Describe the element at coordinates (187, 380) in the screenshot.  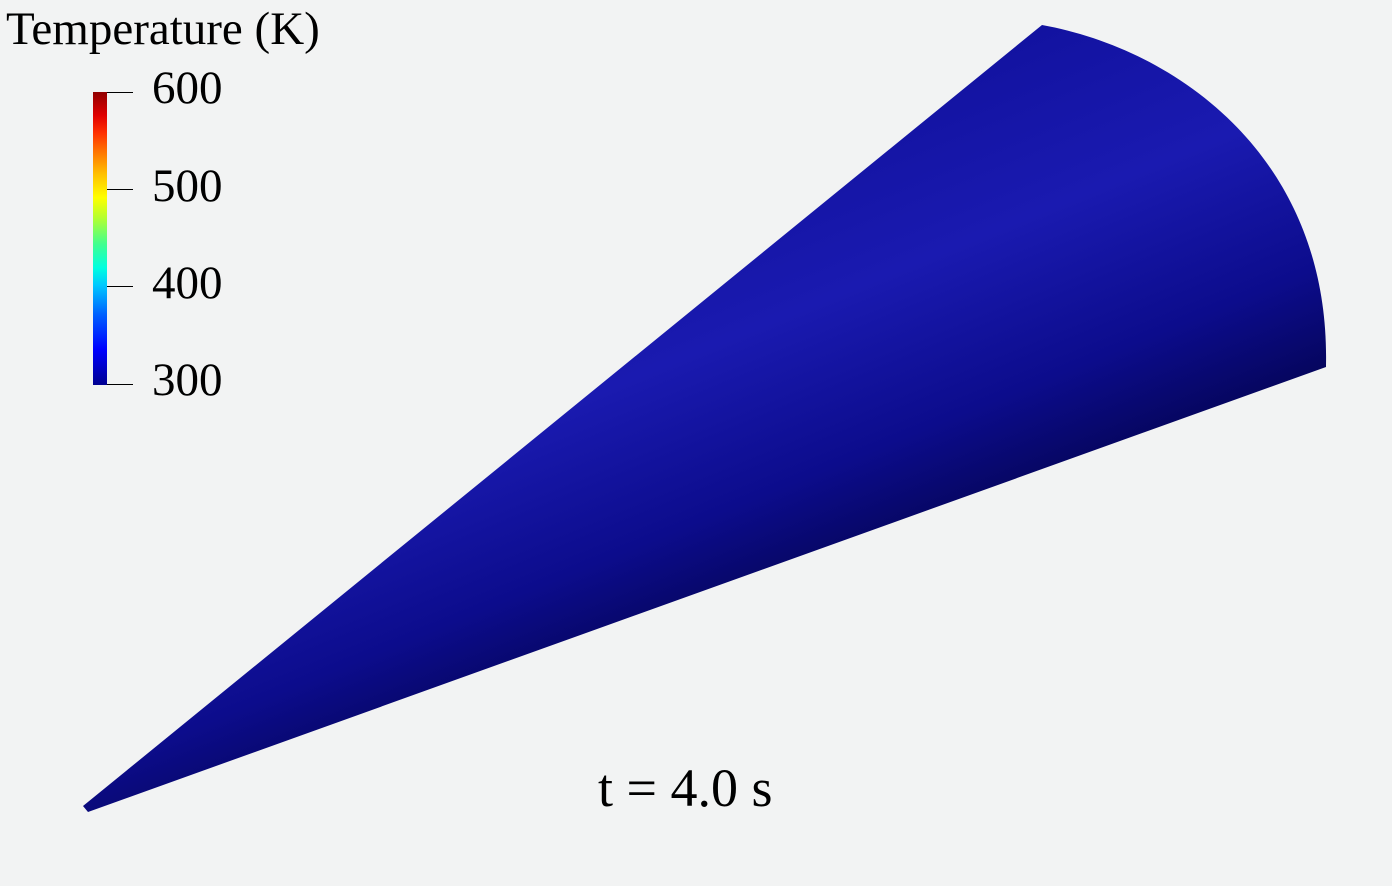
I see `tick-label-300: 300` at that location.